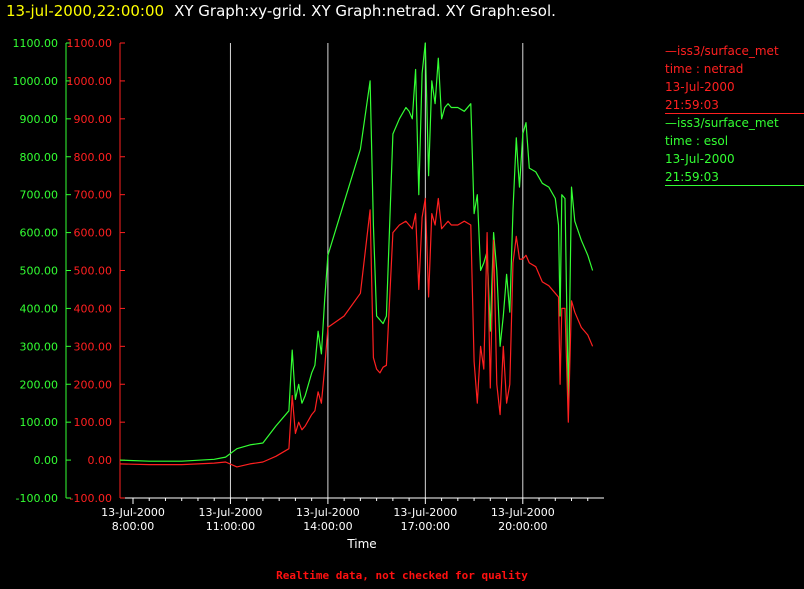  Describe the element at coordinates (230, 526) in the screenshot. I see `x-tick-label-time: 11:00:00` at that location.